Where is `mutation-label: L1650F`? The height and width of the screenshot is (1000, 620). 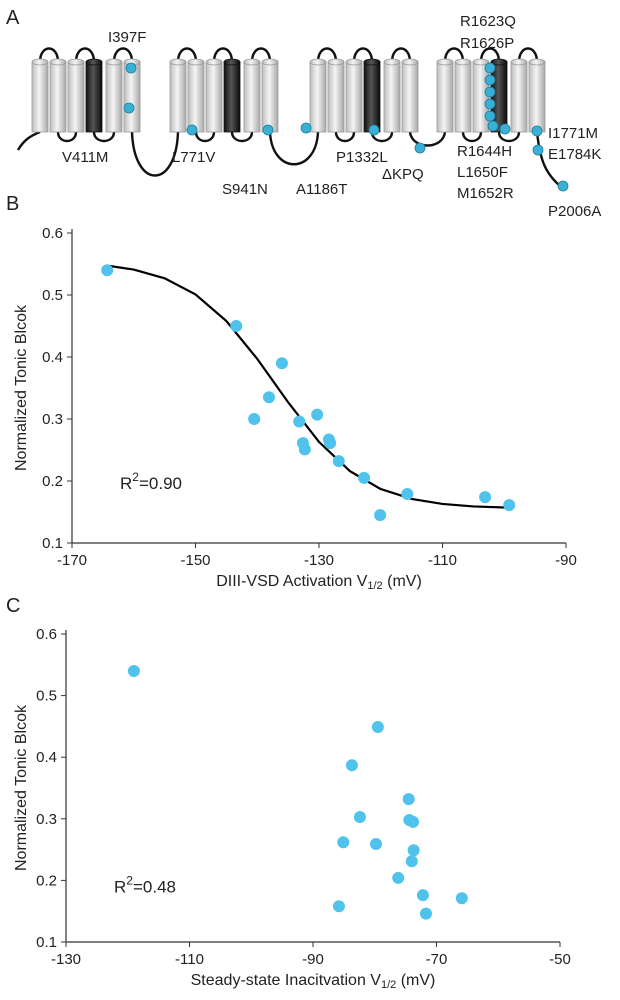 mutation-label: L1650F is located at coordinates (482, 172).